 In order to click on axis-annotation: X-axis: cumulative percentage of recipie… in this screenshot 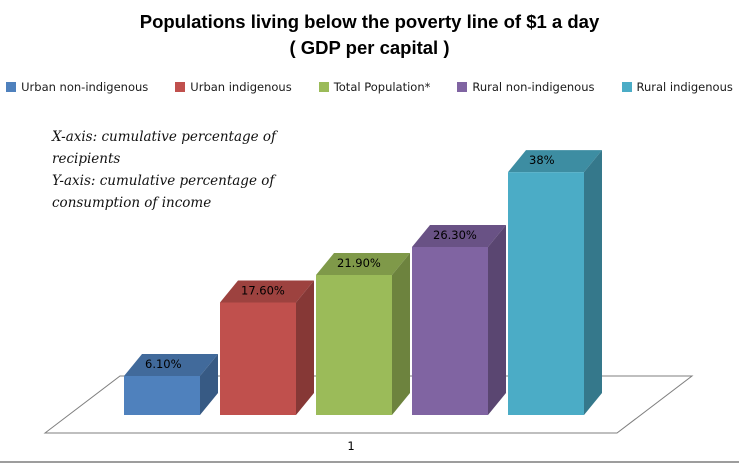, I will do `click(182, 170)`.